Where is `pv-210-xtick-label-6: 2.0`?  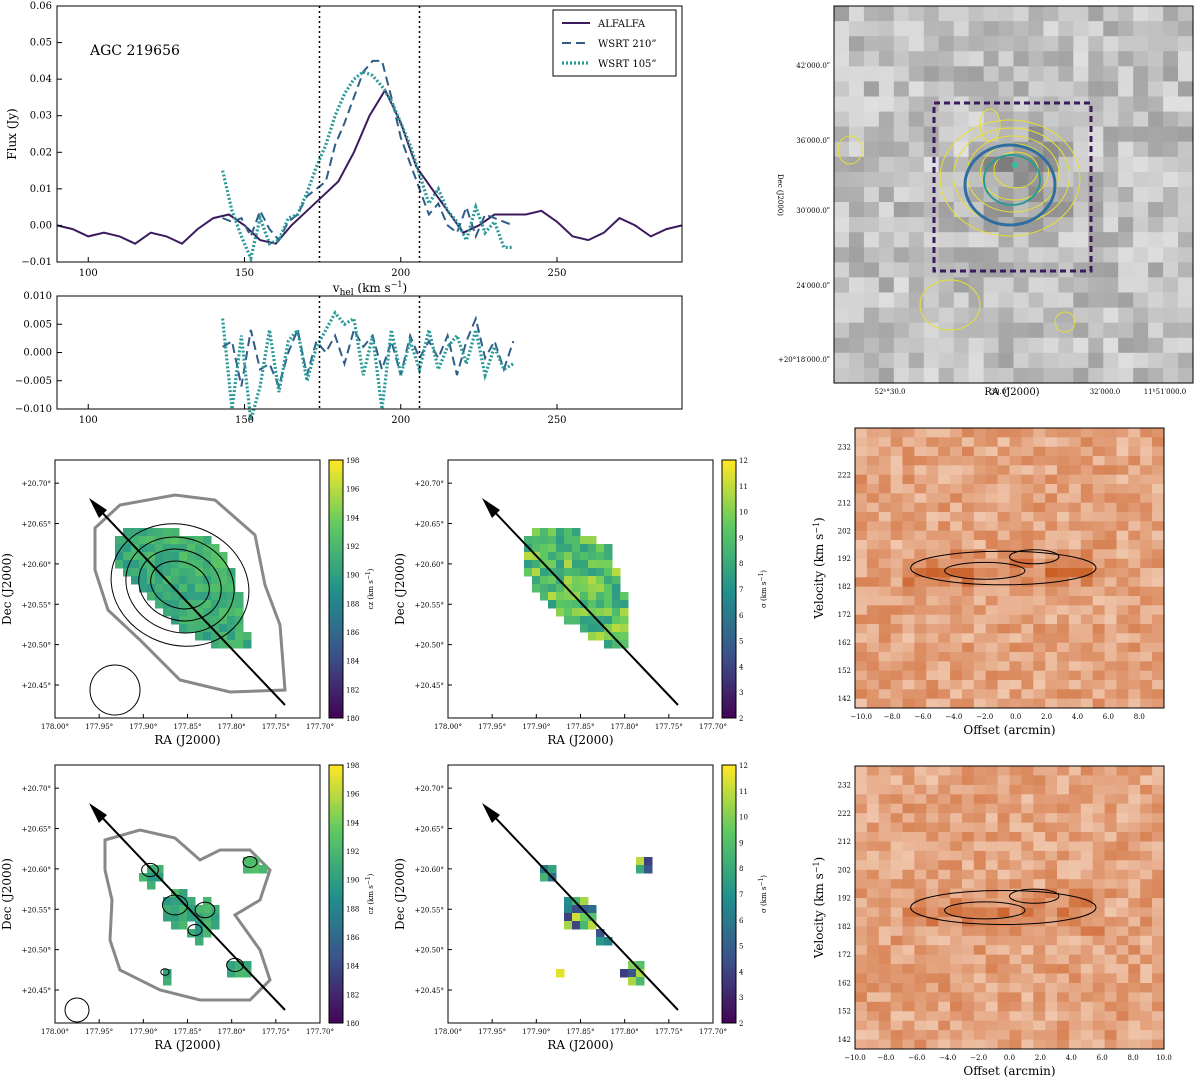 pv-210-xtick-label-6: 2.0 is located at coordinates (1046, 717).